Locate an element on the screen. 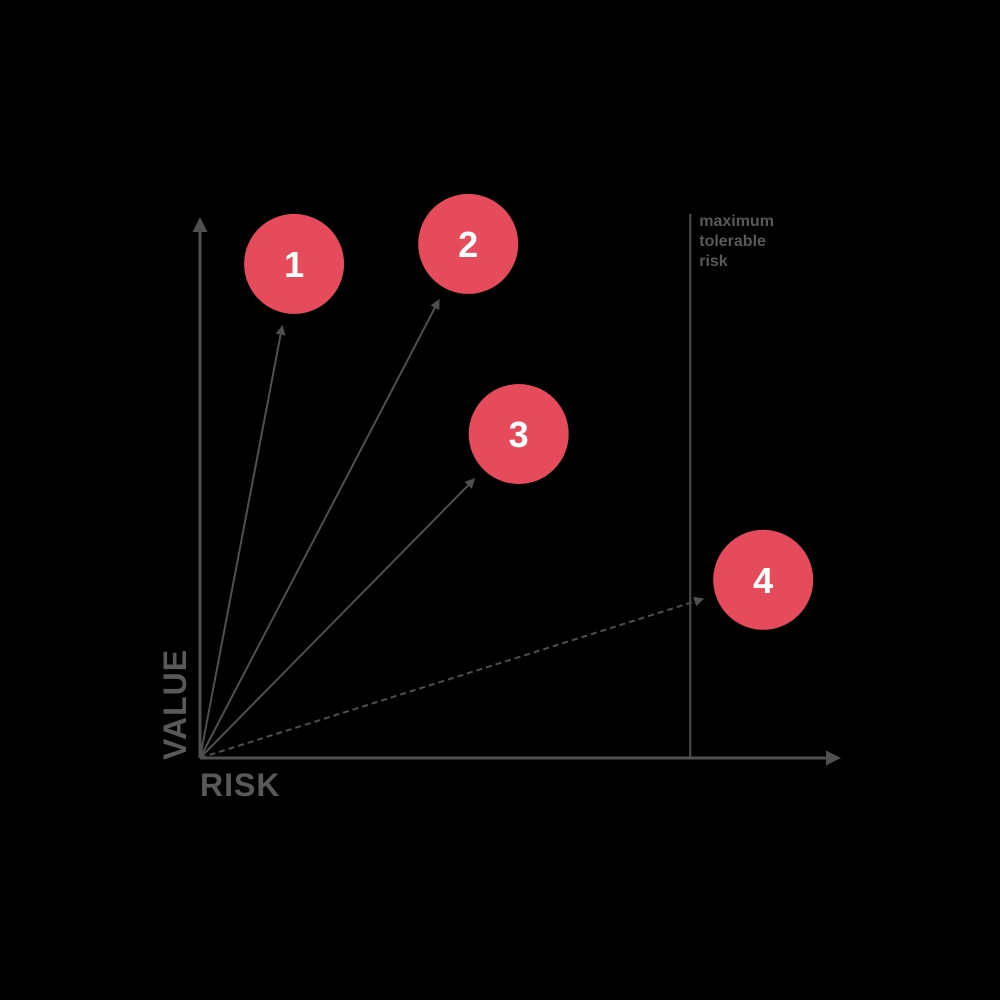 This screenshot has width=1000, height=1000. data-point-3: 3 is located at coordinates (518, 434).